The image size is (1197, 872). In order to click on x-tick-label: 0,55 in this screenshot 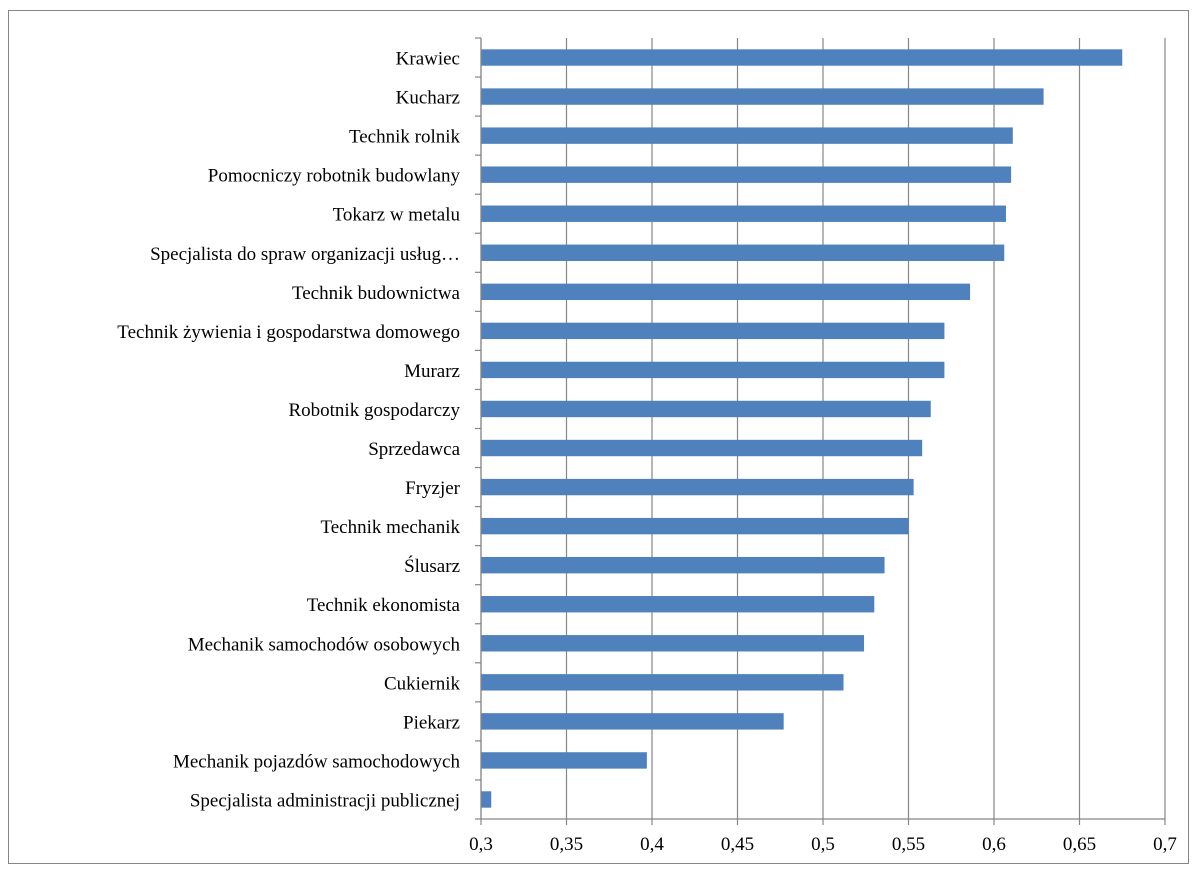, I will do `click(908, 844)`.